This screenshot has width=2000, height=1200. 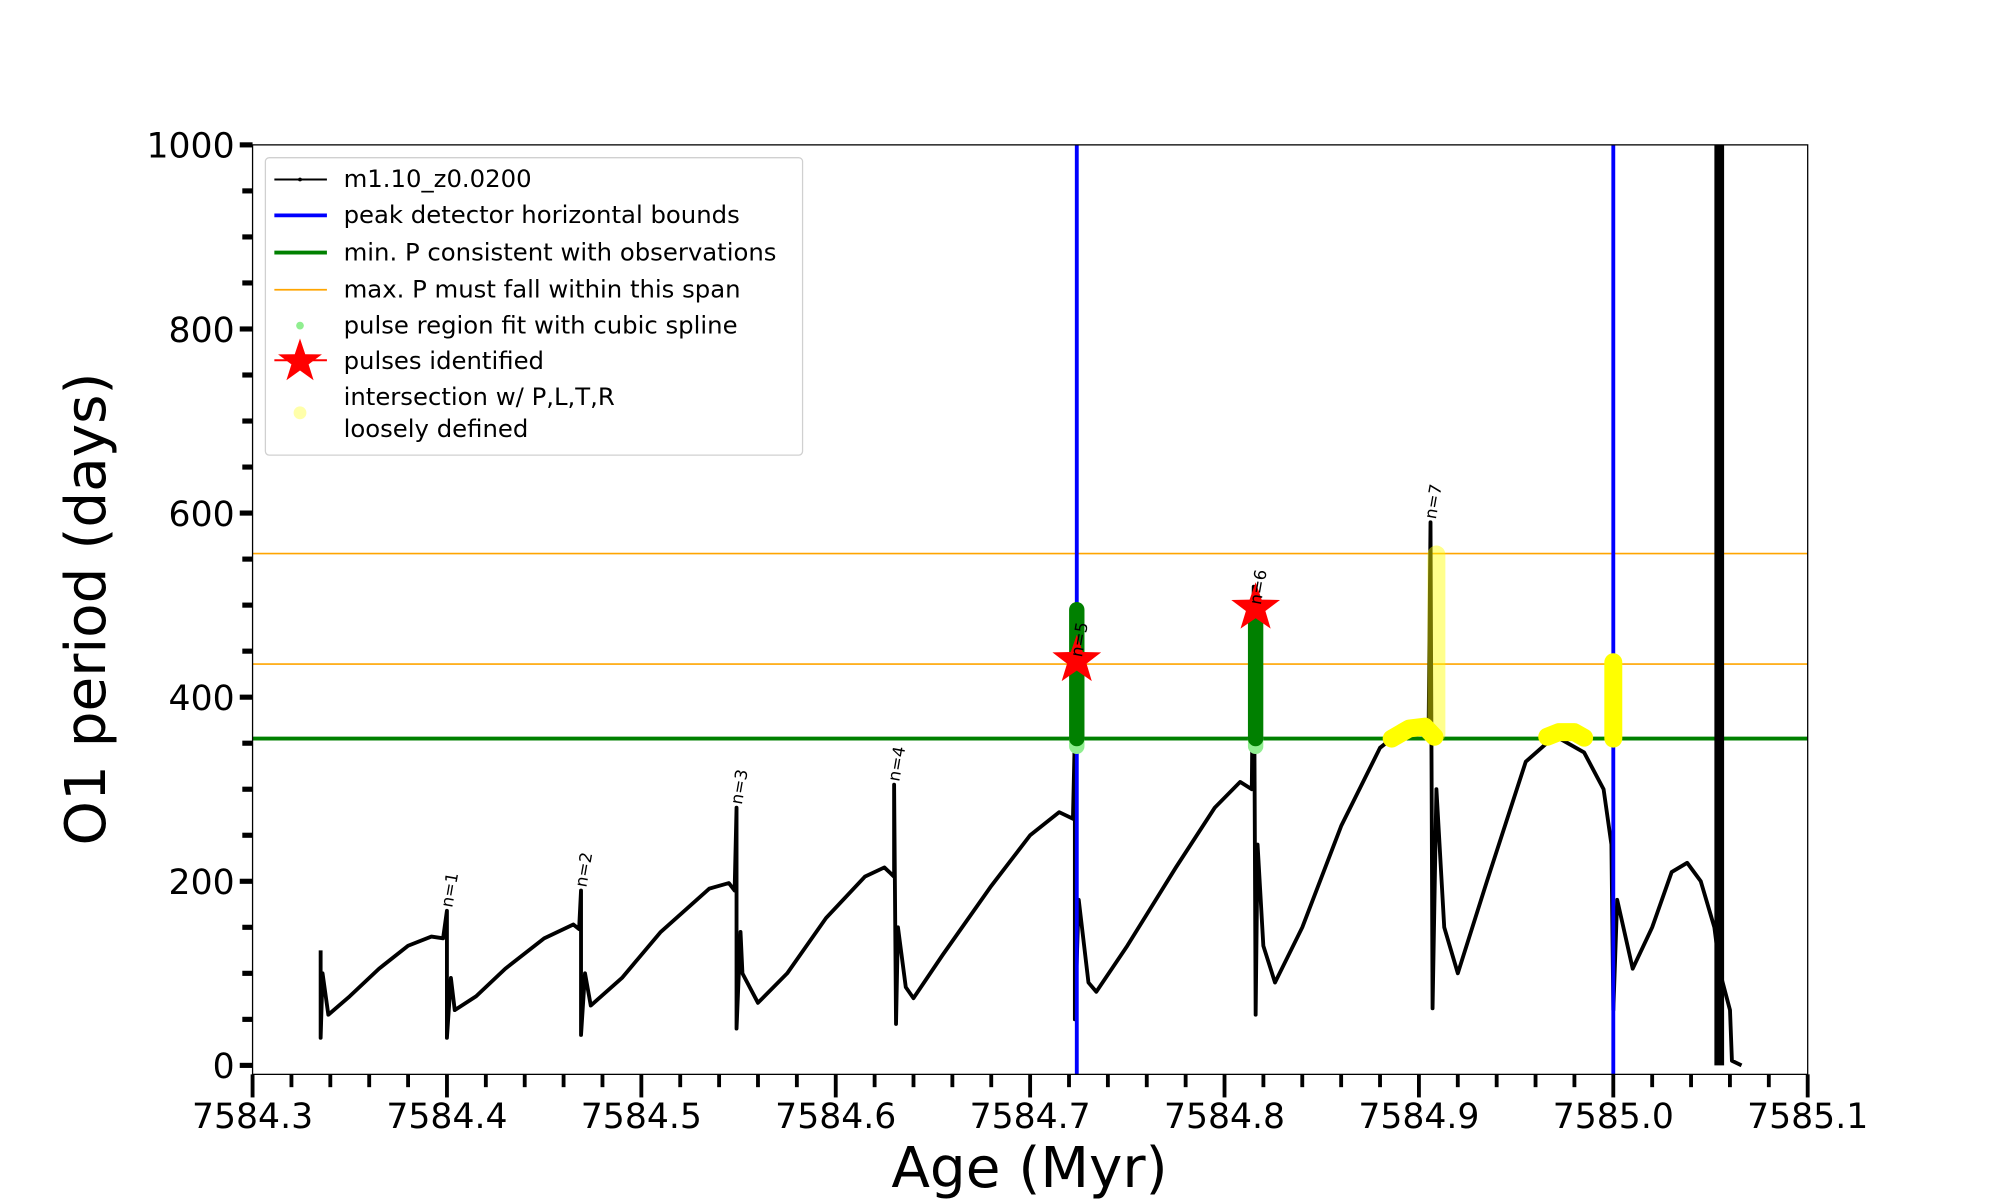 I want to click on x-tick-label: 7584.8, so click(x=1224, y=1117).